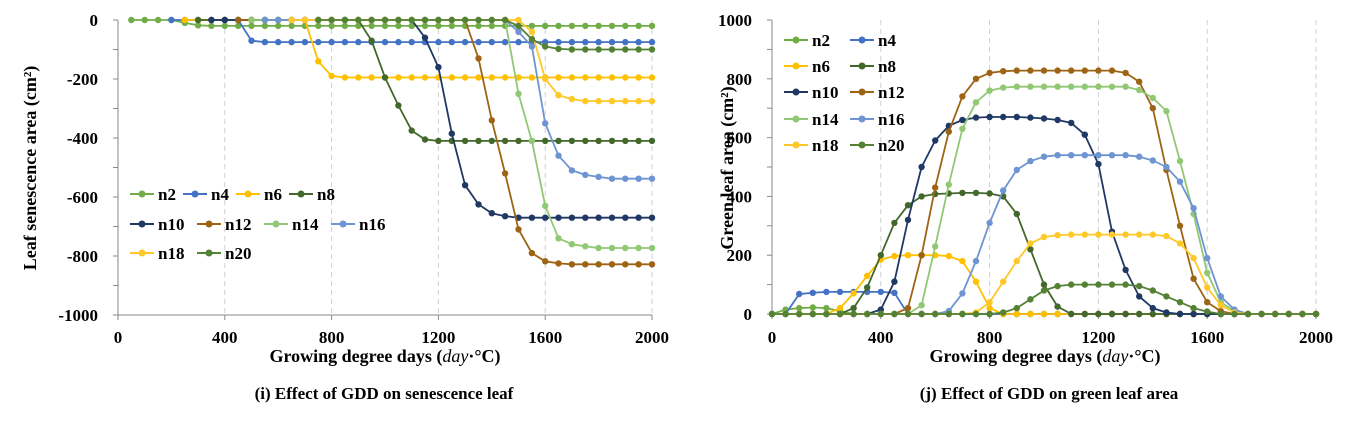  I want to click on legend-item-n10: n10, so click(811, 92).